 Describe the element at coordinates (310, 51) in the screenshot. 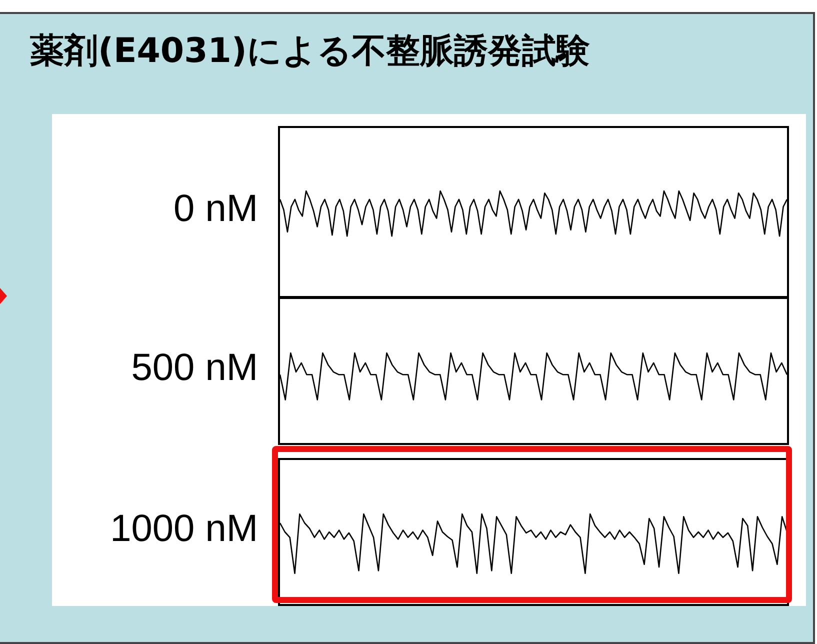

I see `chart-title: 薬剤(E4031)による不整脈誘発試験` at that location.